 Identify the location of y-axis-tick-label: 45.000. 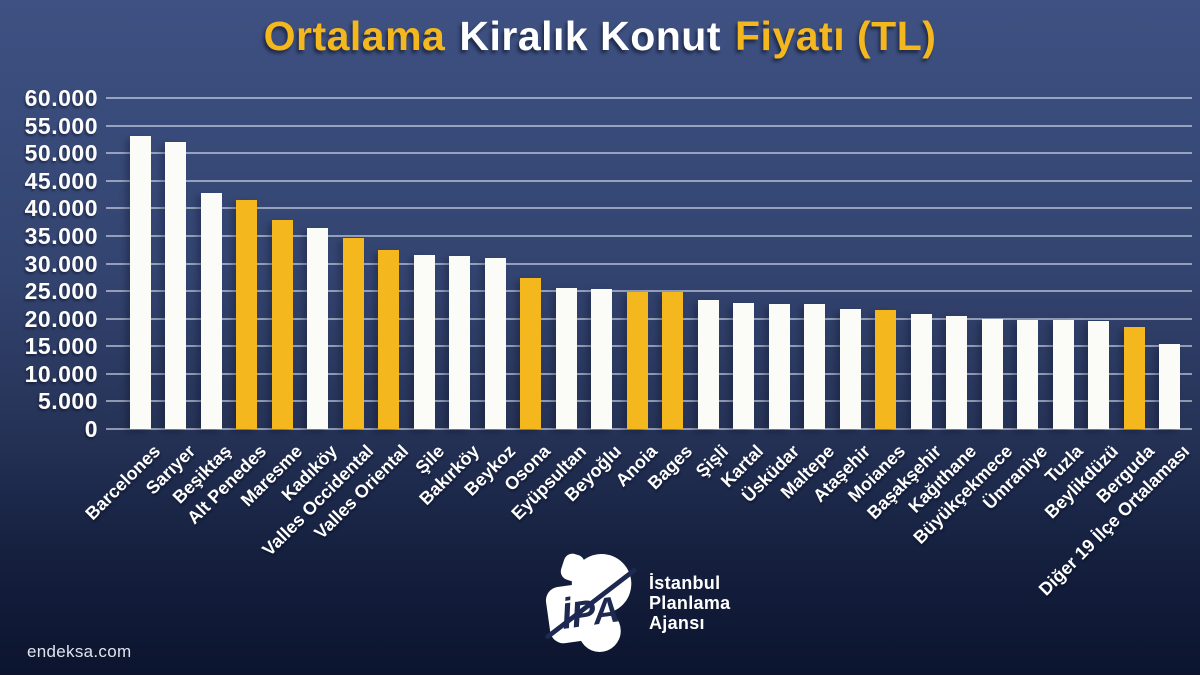
(61, 180).